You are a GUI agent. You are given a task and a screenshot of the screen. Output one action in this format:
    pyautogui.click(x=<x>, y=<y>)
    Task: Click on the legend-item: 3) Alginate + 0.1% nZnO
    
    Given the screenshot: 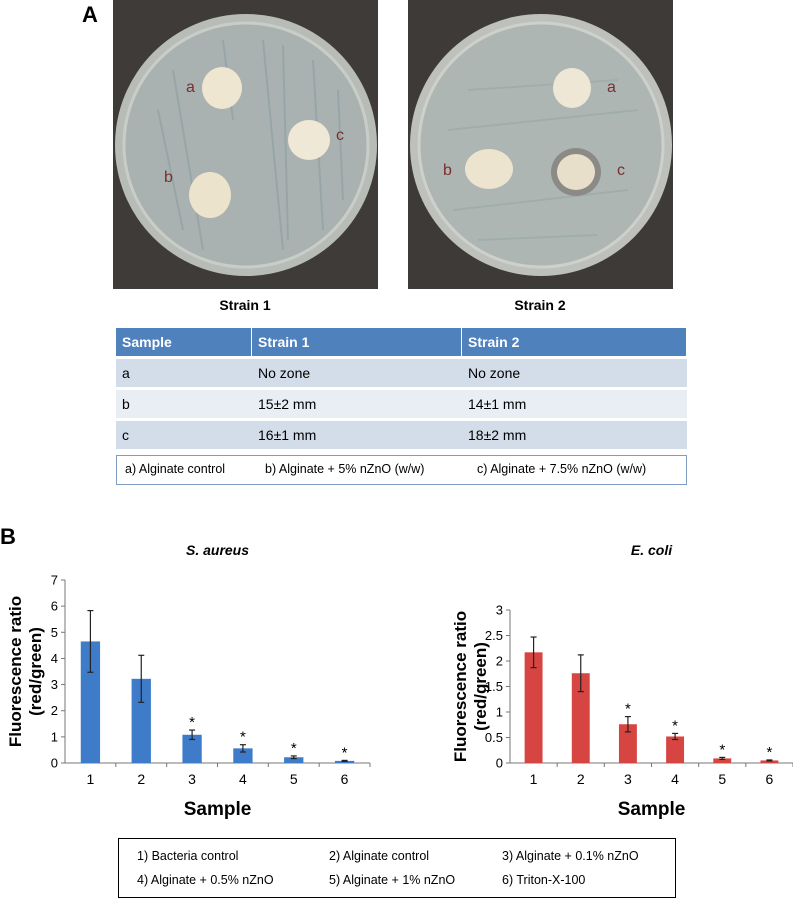 What is the action you would take?
    pyautogui.click(x=570, y=856)
    